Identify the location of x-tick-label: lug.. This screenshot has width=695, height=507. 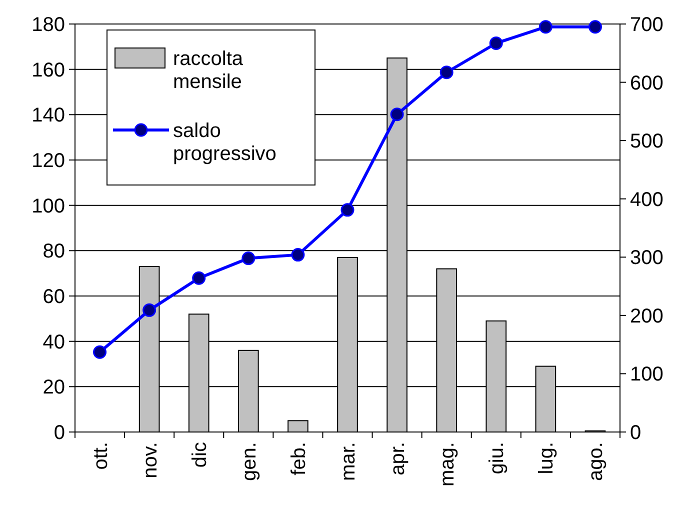
(547, 458).